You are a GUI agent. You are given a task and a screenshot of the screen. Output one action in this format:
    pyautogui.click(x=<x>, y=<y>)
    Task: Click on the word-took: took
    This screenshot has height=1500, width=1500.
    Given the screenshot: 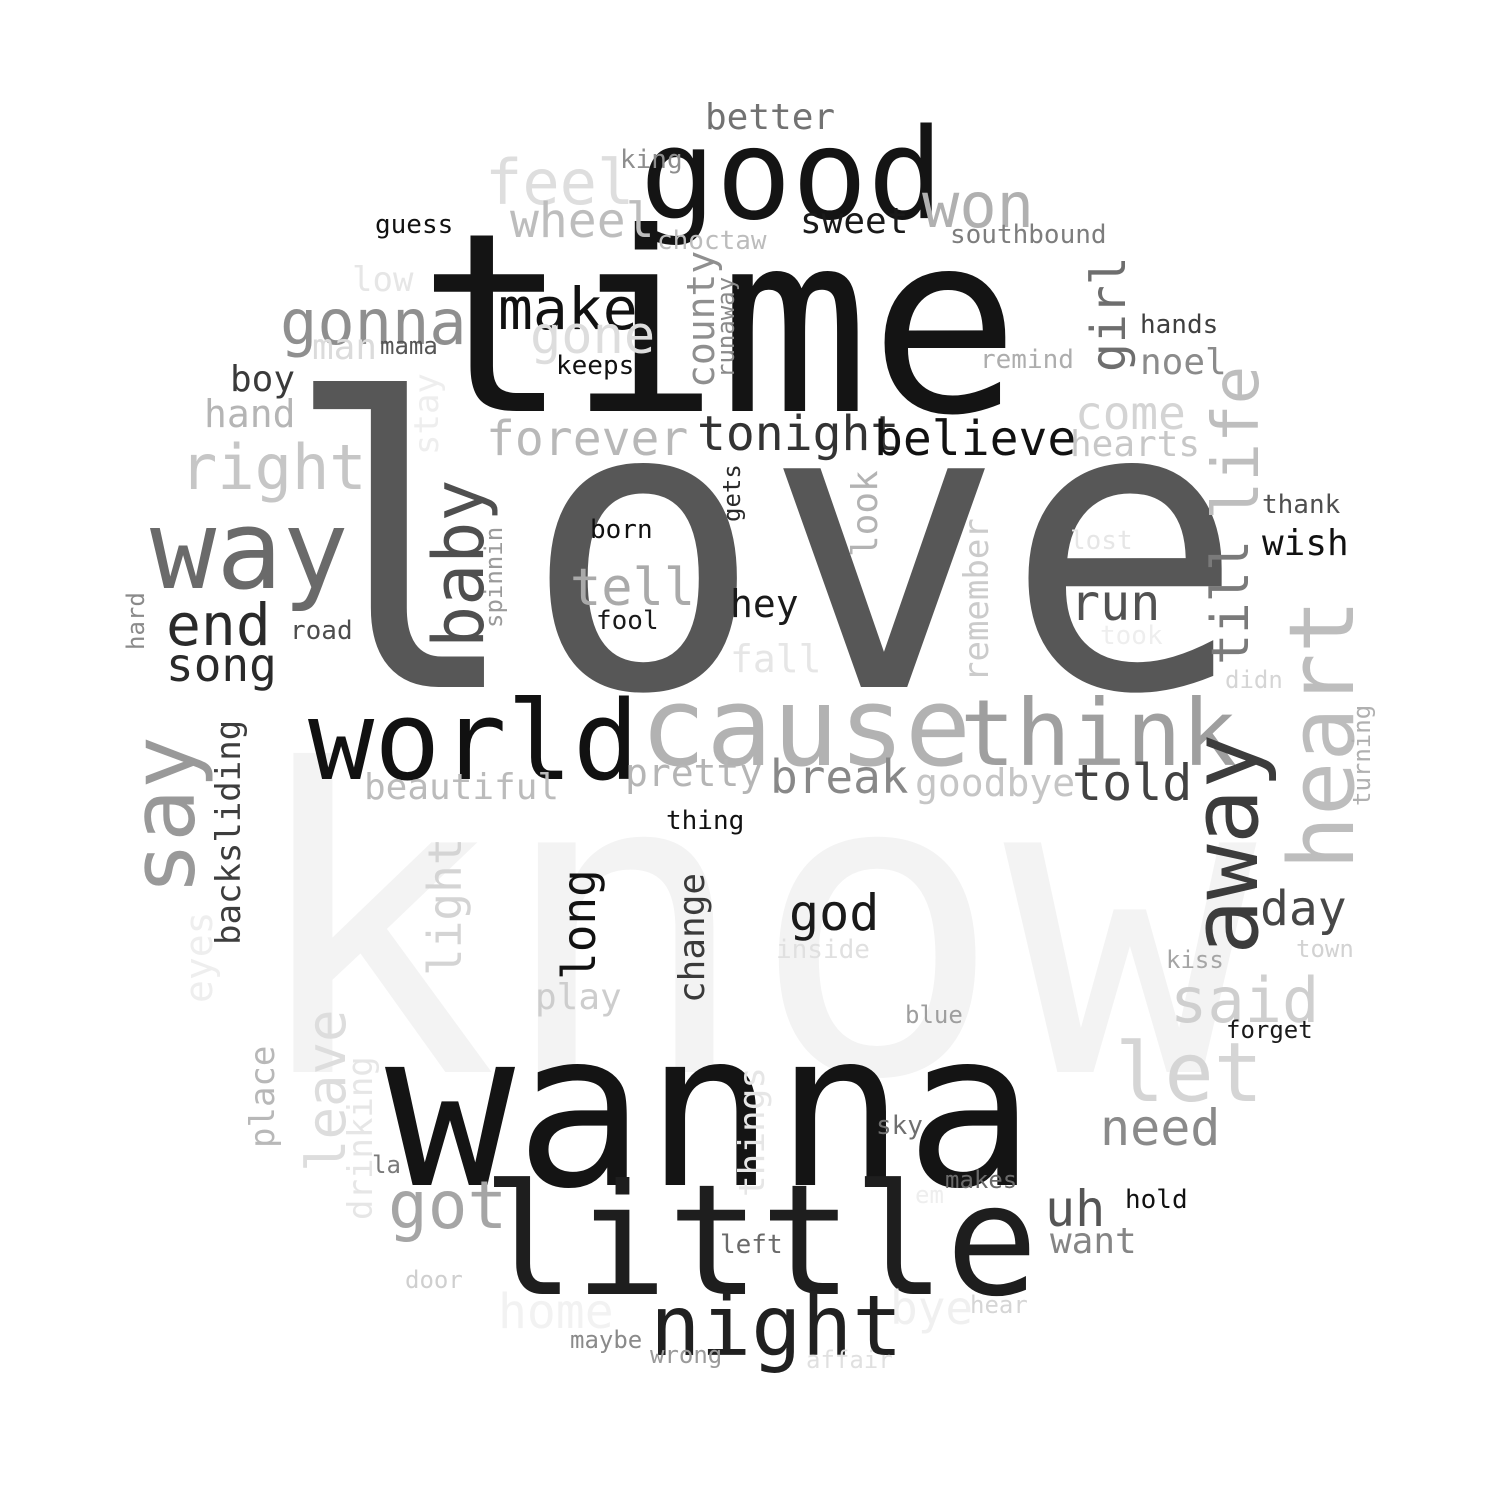 What is the action you would take?
    pyautogui.click(x=1131, y=636)
    